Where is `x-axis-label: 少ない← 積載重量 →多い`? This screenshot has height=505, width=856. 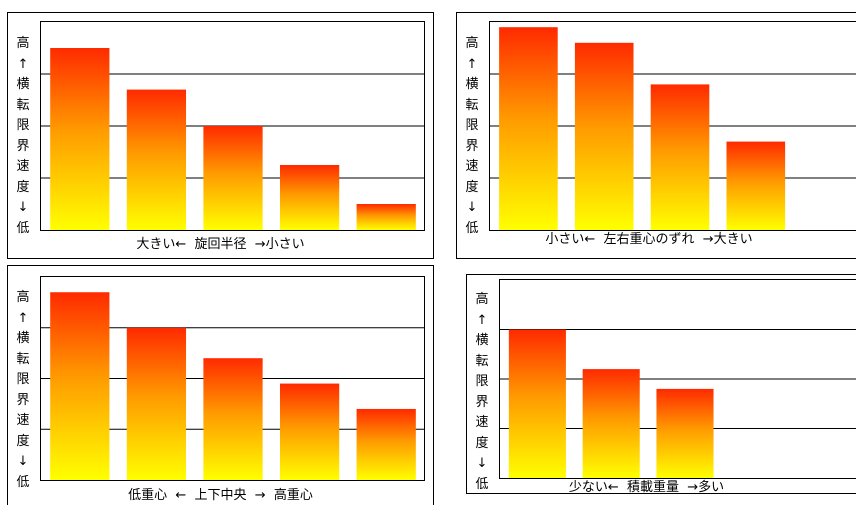 x-axis-label: 少ない← 積載重量 →多い is located at coordinates (646, 487).